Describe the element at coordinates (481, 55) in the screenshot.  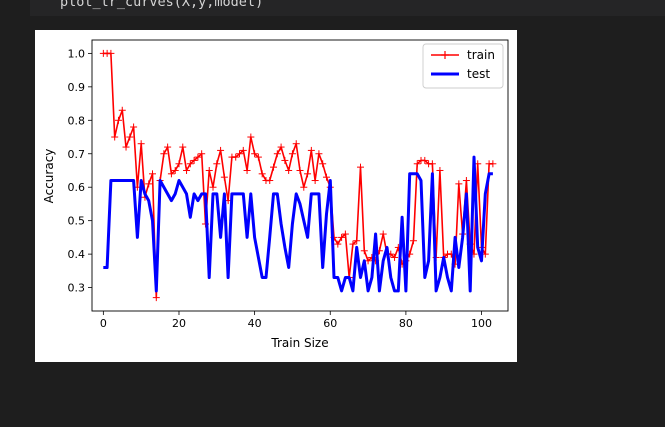
I see `legend-train-label: train` at that location.